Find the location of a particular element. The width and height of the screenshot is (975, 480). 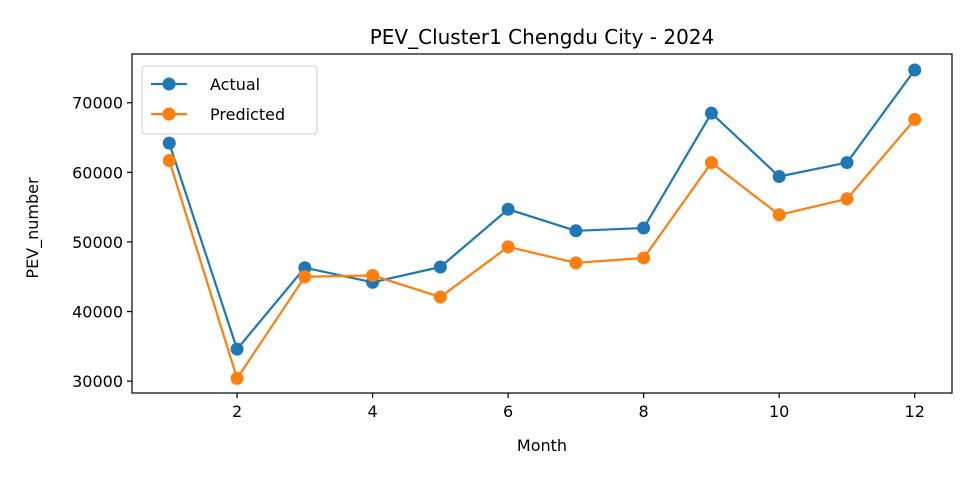

y-tick-label: 50000 is located at coordinates (97, 242).